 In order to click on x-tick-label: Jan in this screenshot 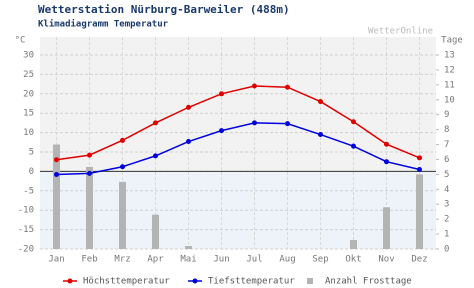, I will do `click(56, 260)`.